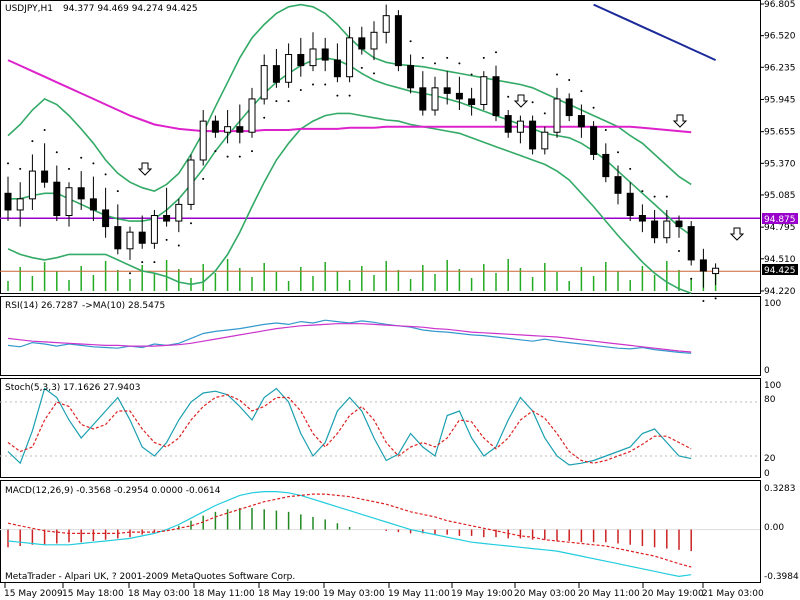  I want to click on rsi-line-ma10, so click(349, 338).